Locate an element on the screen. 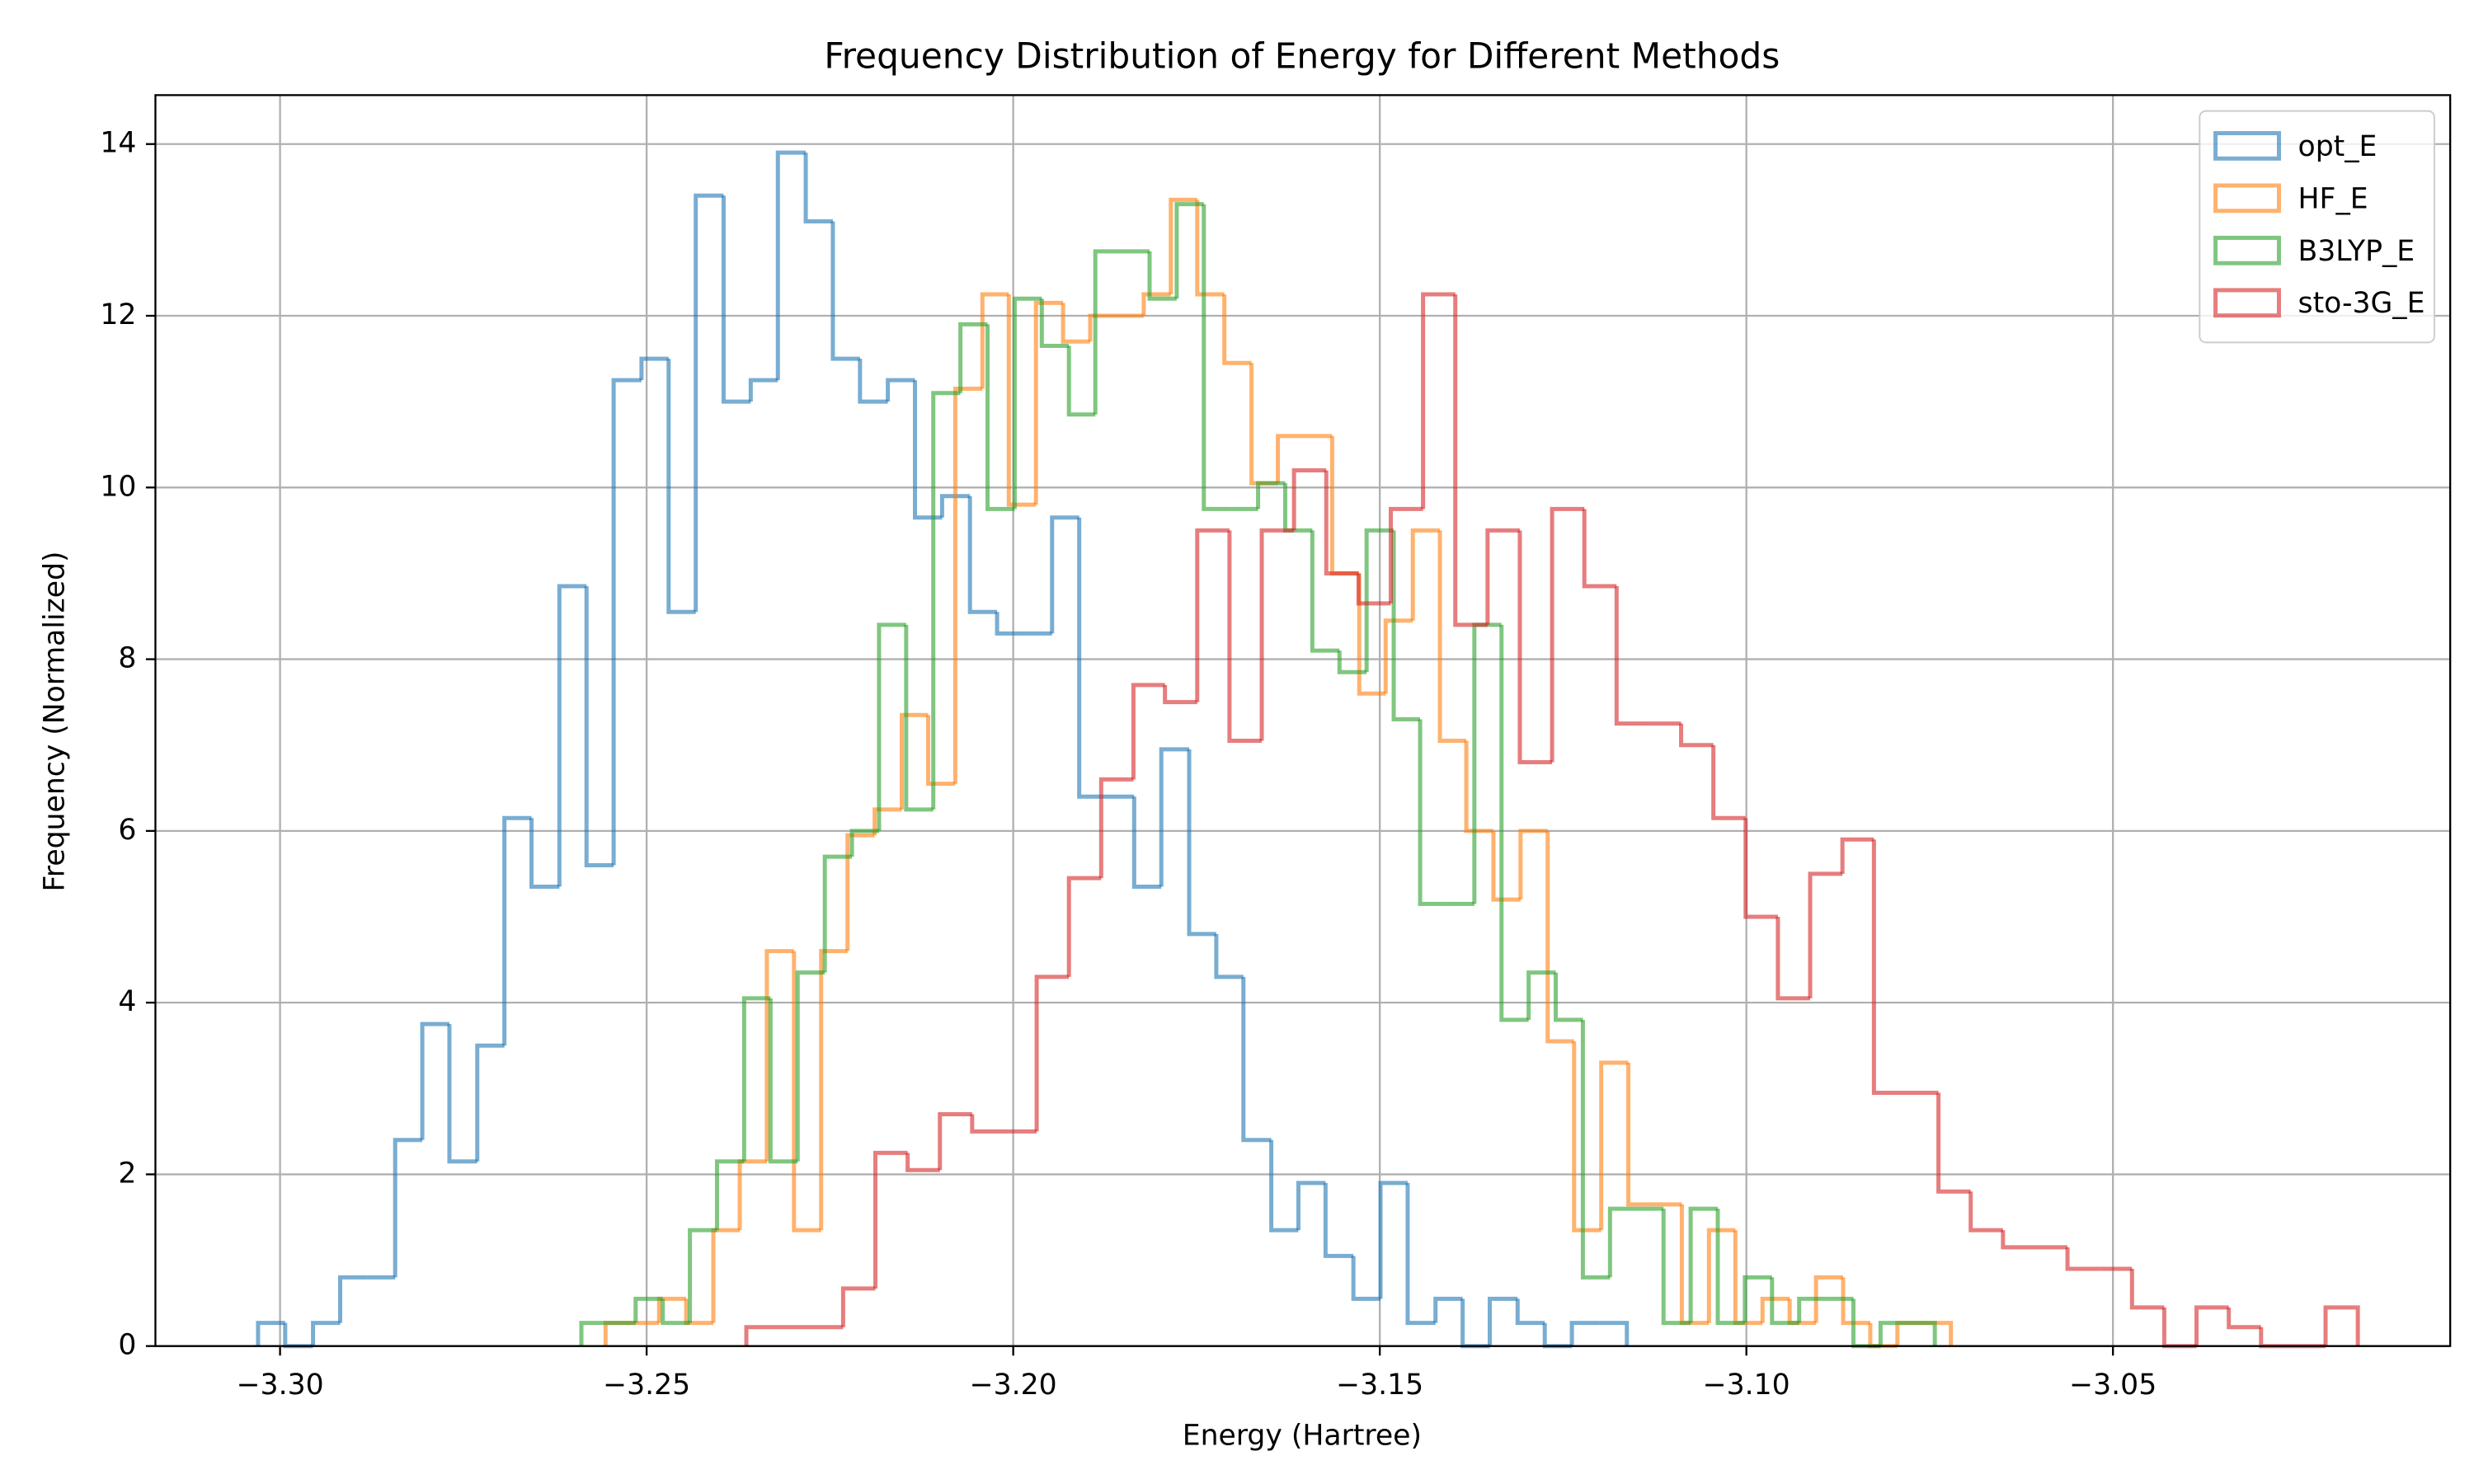 The width and height of the screenshot is (2474, 1484). y-tick-label: 10 is located at coordinates (118, 486).